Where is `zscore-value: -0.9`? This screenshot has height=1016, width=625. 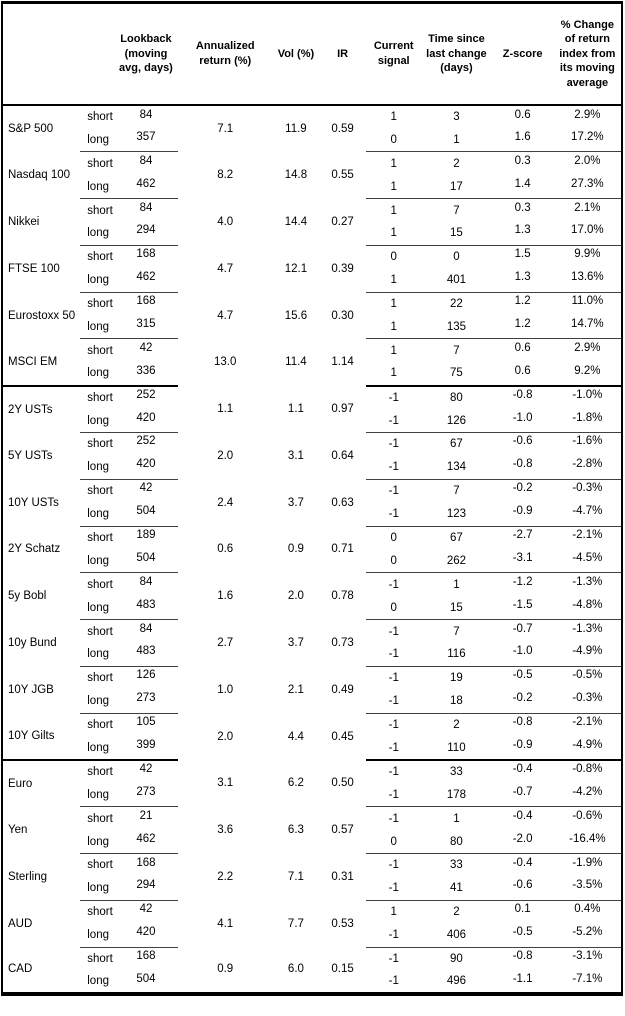 zscore-value: -0.9 is located at coordinates (522, 748).